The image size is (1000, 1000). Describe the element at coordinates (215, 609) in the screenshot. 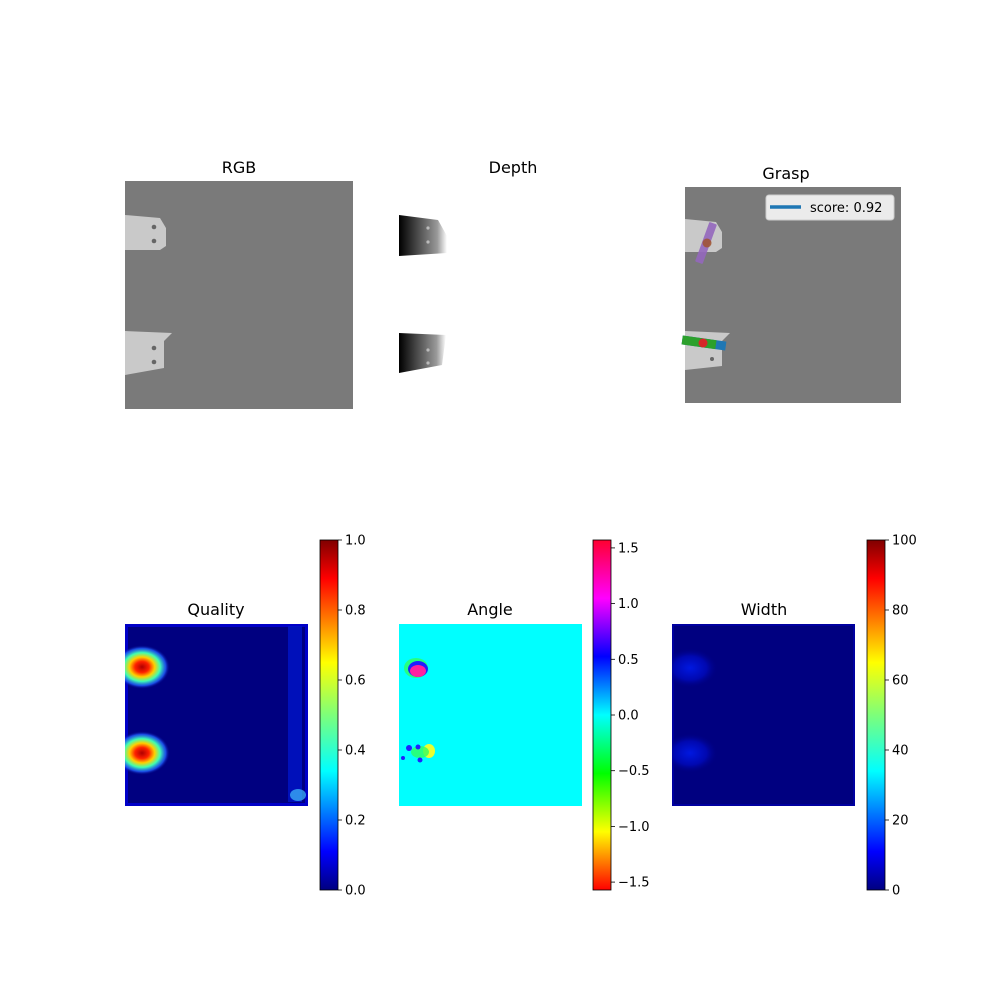

I see `quality-title: Quality` at that location.